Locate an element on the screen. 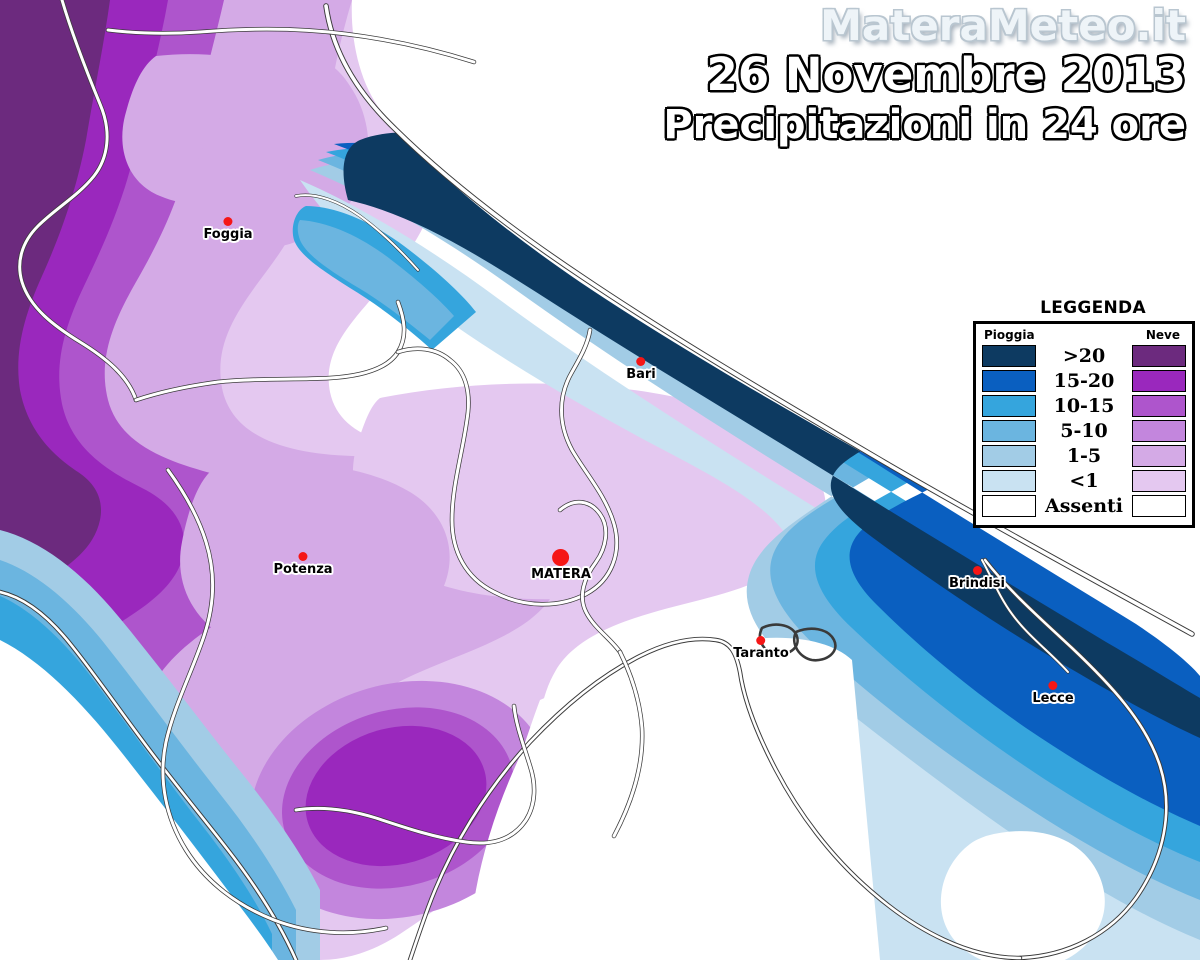 The image size is (1200, 960). assenti-salento-south is located at coordinates (1022, 895).